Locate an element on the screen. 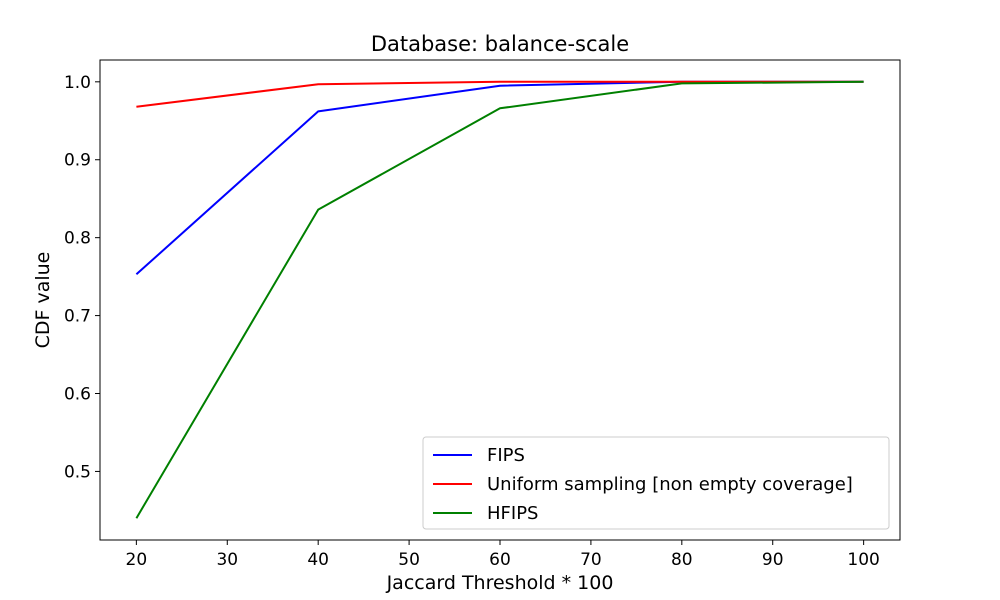 The image size is (1000, 600). x-axis-label: Jaccard Threshold * 100 is located at coordinates (500, 583).